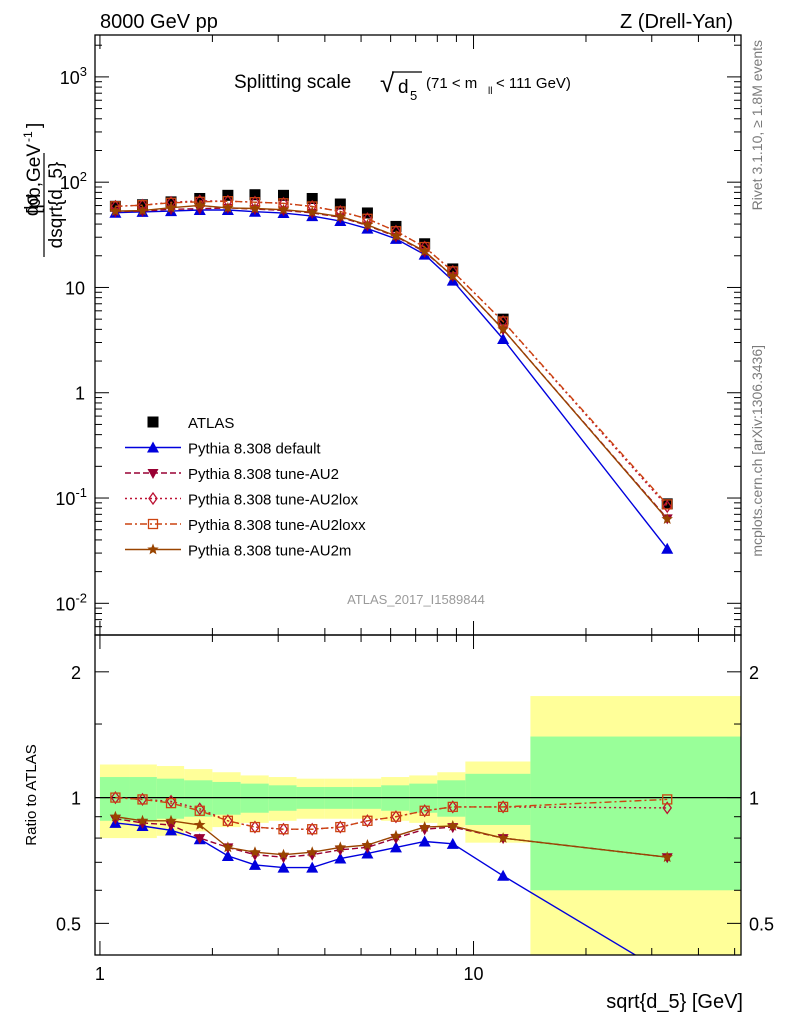  I want to click on title-variable: d, so click(403, 87).